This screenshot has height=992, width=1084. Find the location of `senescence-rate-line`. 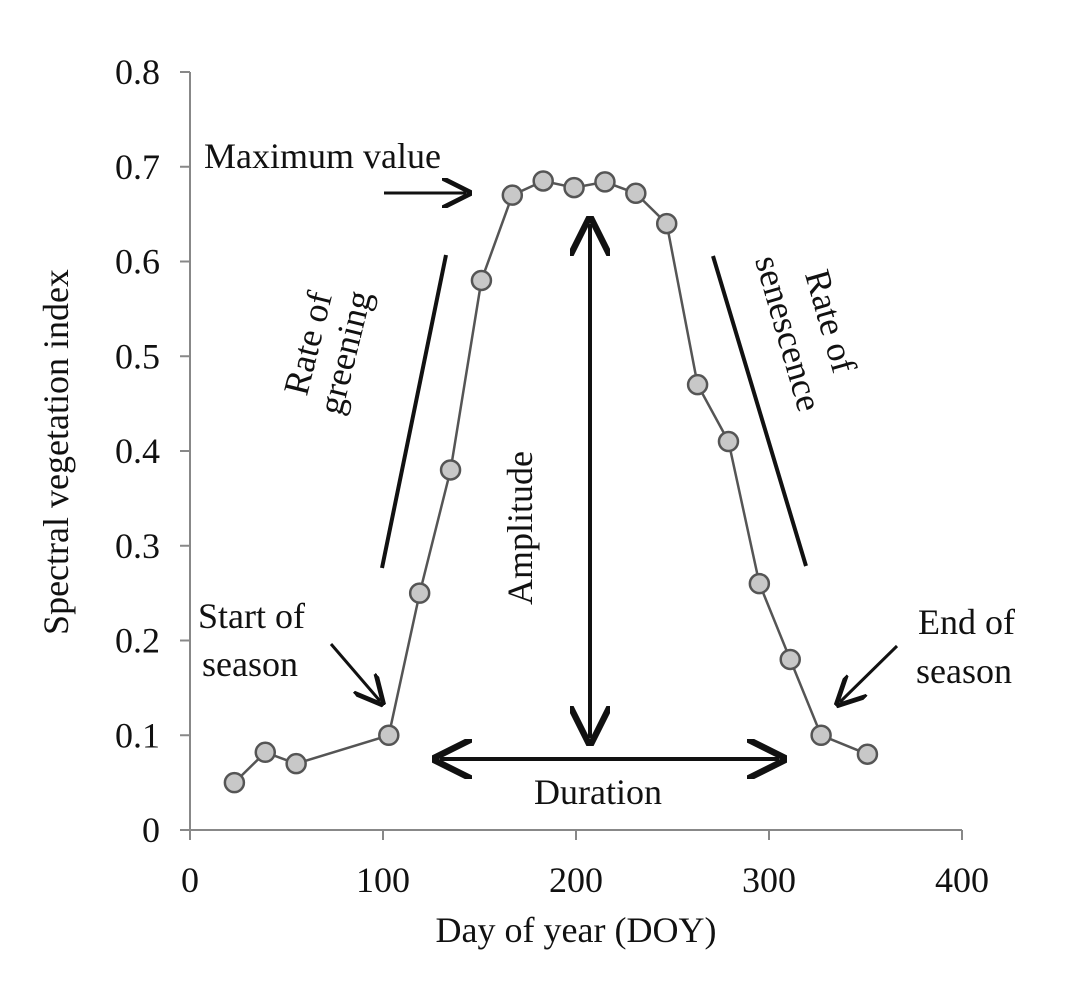

senescence-rate-line is located at coordinates (759, 411).